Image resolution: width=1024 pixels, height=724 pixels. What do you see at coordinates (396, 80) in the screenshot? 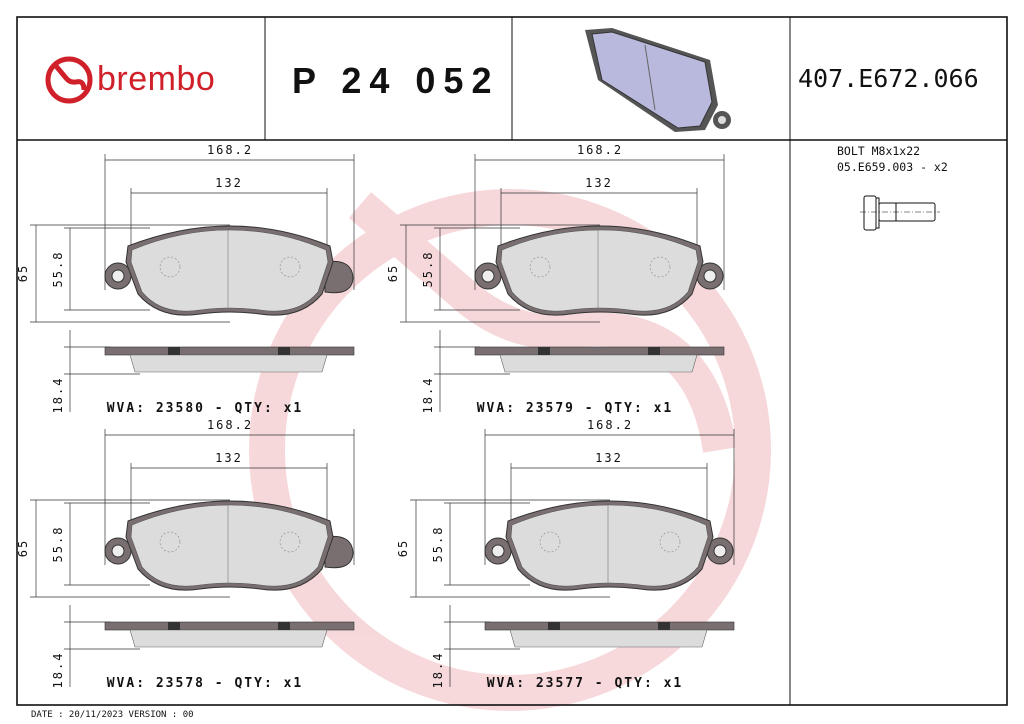
I see `part-number: P 24 052` at bounding box center [396, 80].